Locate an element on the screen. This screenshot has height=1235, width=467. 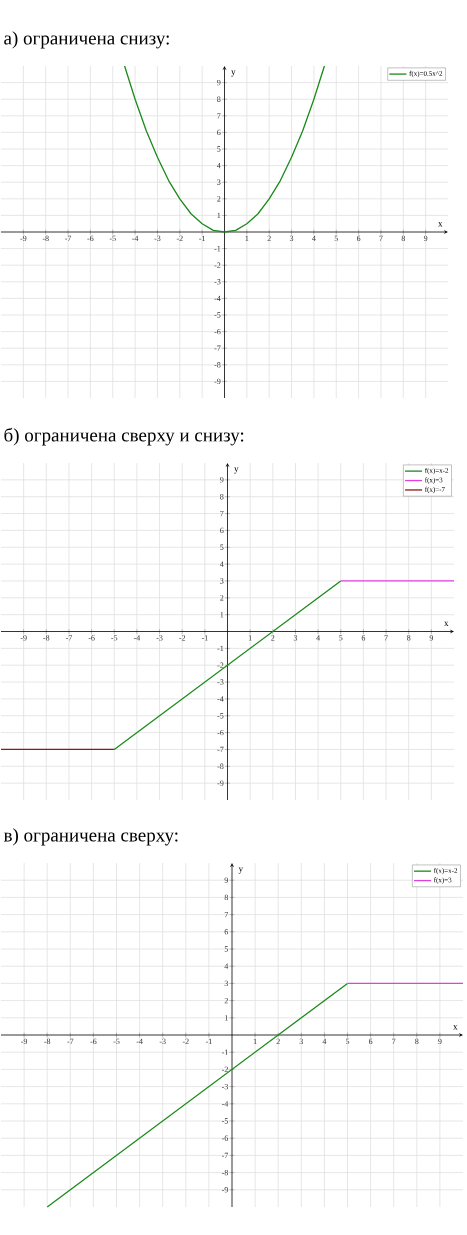
chart-title: в) ограничена сверху: is located at coordinates (90, 837).